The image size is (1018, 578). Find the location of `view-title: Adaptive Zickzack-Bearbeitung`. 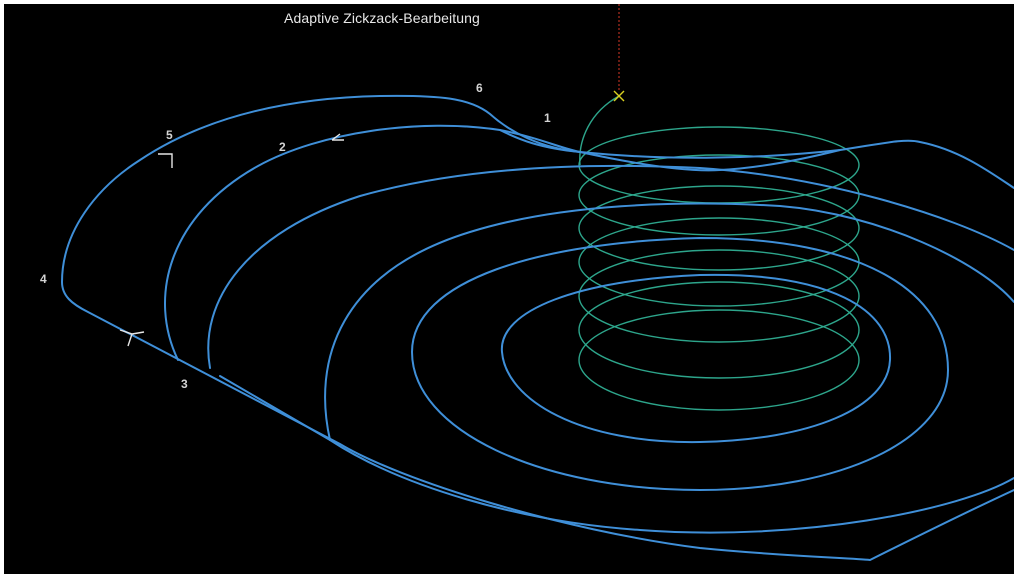

view-title: Adaptive Zickzack-Bearbeitung is located at coordinates (382, 18).